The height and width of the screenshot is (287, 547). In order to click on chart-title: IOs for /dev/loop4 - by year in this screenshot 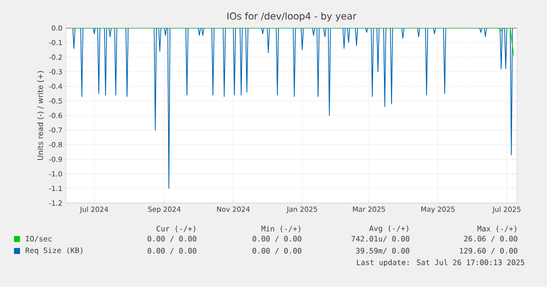, I will do `click(291, 17)`.